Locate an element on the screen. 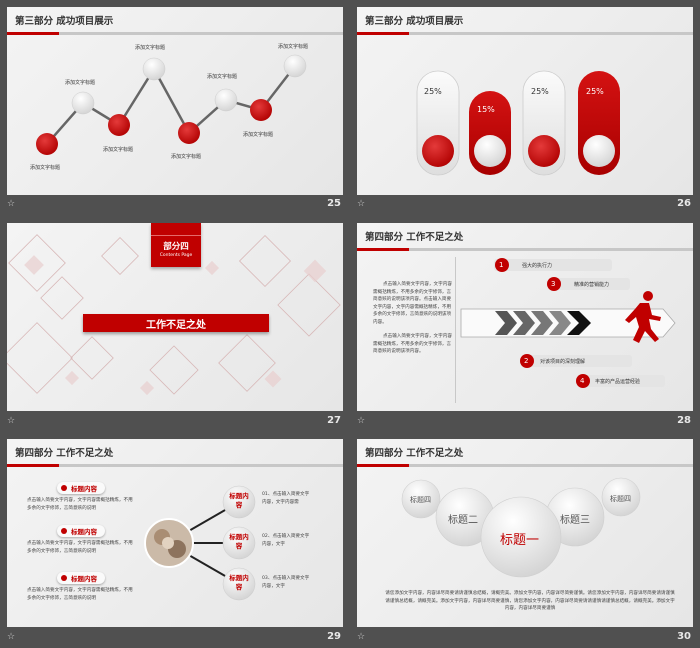 Image resolution: width=700 pixels, height=648 pixels. slide-29-footer: ☆ 29 is located at coordinates (175, 638).